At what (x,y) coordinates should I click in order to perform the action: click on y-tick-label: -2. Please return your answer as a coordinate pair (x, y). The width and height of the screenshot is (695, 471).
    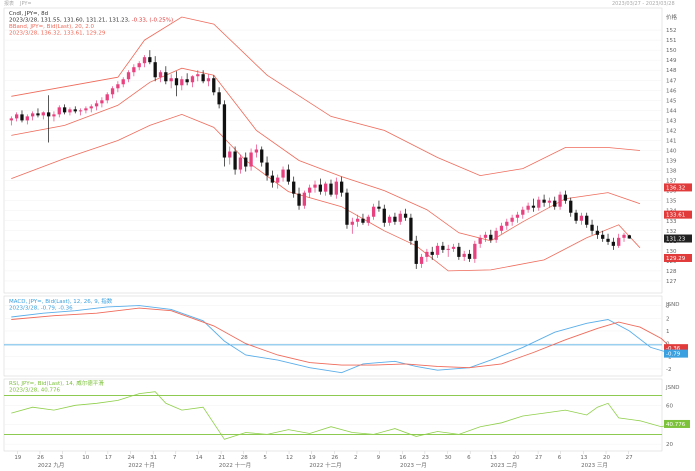
    Looking at the image, I should click on (668, 370).